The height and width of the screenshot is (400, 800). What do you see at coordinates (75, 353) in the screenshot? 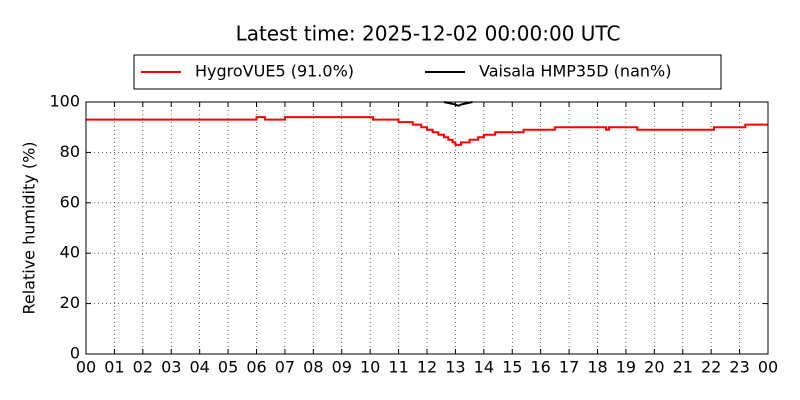
I see `y-tick-label: 0` at bounding box center [75, 353].